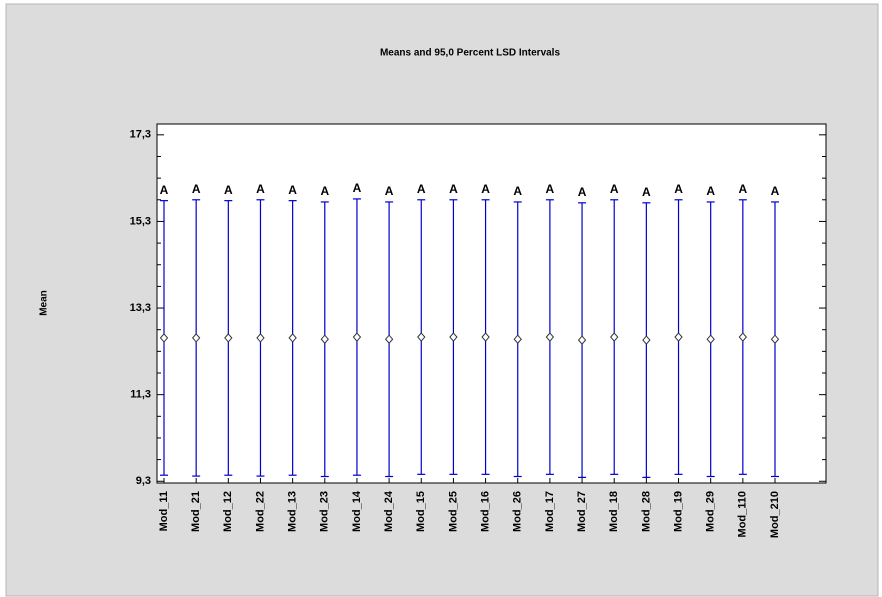 This screenshot has height=597, width=882. Describe the element at coordinates (453, 511) in the screenshot. I see `x-tick-label: Mod_25` at that location.